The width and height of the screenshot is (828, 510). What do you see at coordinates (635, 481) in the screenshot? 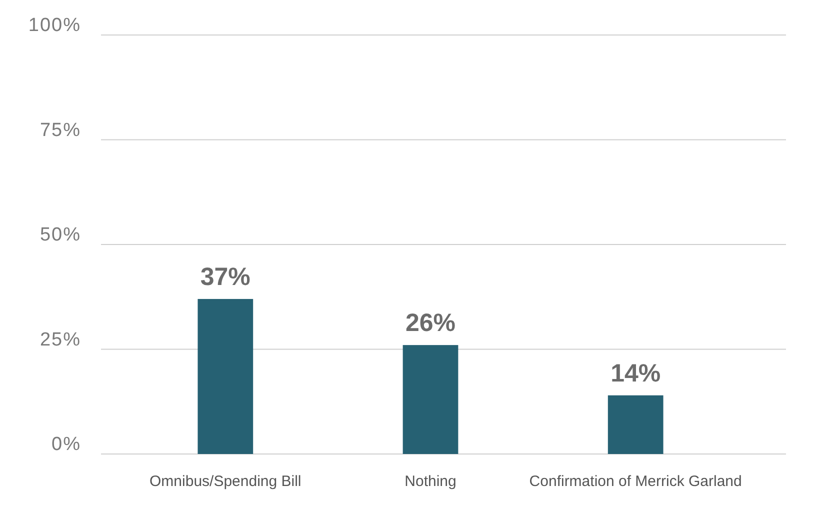
I see `x-tick-label: Confirmation of Merrick Garland` at bounding box center [635, 481].